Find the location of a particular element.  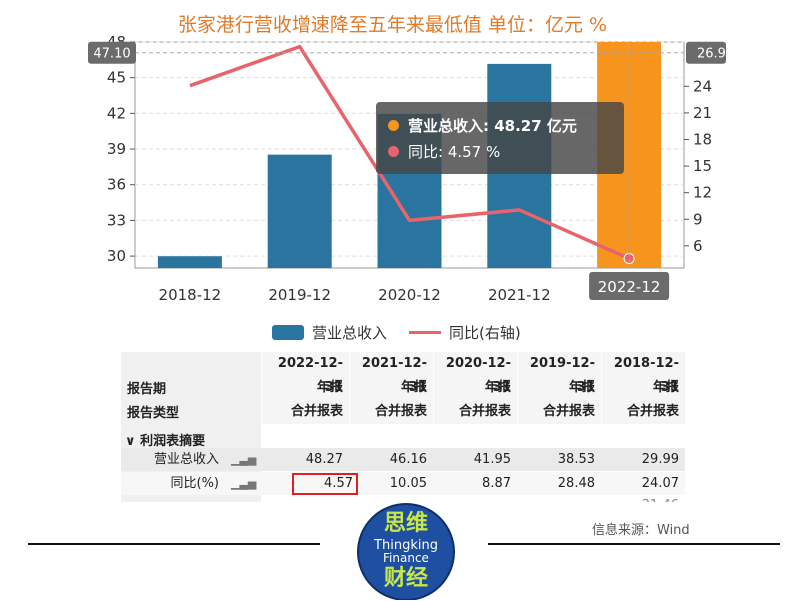

column-header: 2021-12-31 年报合并报表 is located at coordinates (391, 388).